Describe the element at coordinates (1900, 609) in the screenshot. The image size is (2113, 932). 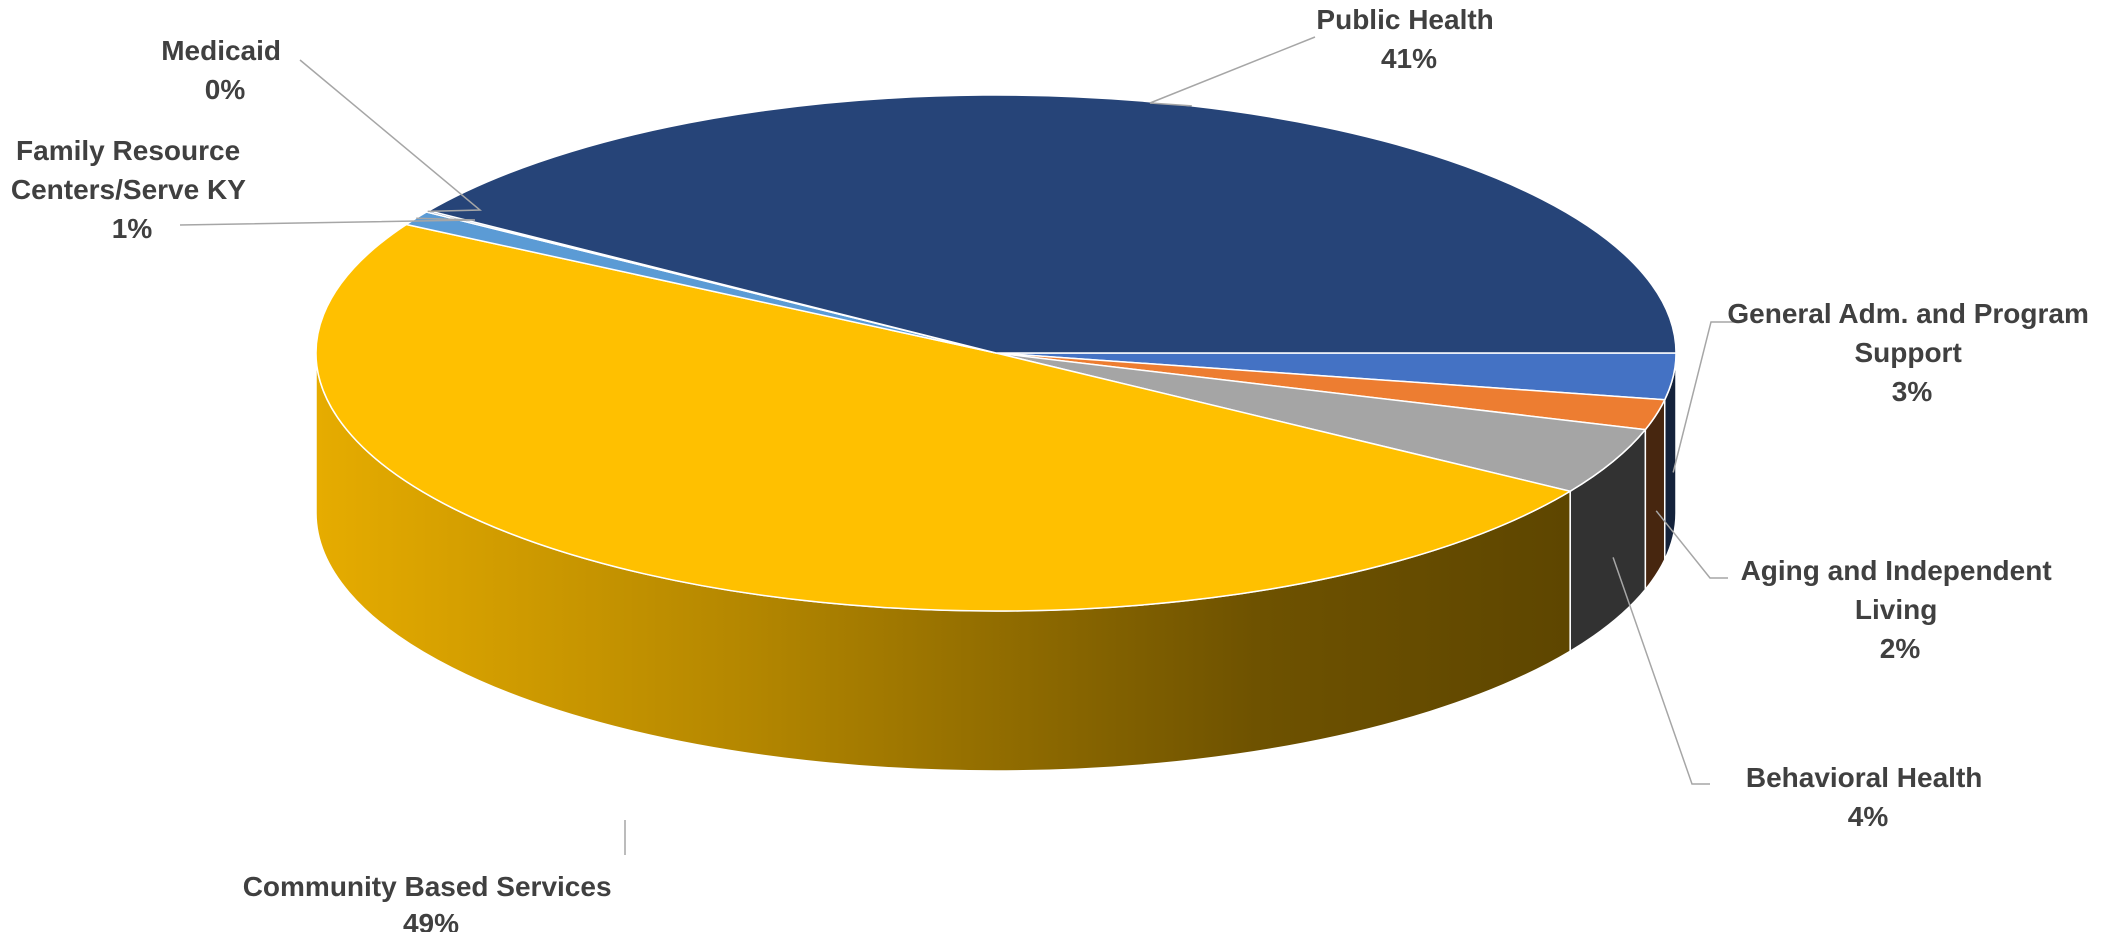
I see `label-aging: Aging and Independent Living 2%` at that location.